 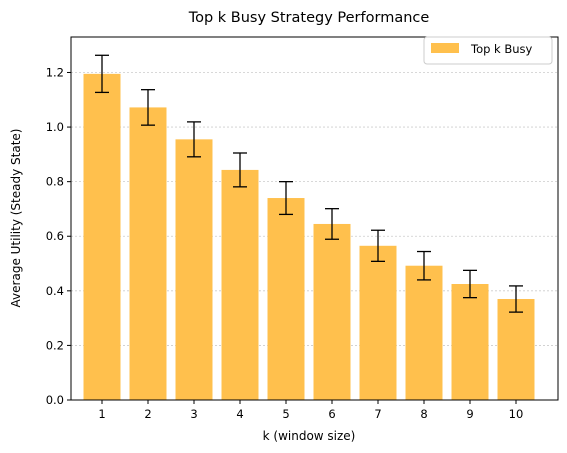 I want to click on x-tick-label: 3, so click(x=193, y=414).